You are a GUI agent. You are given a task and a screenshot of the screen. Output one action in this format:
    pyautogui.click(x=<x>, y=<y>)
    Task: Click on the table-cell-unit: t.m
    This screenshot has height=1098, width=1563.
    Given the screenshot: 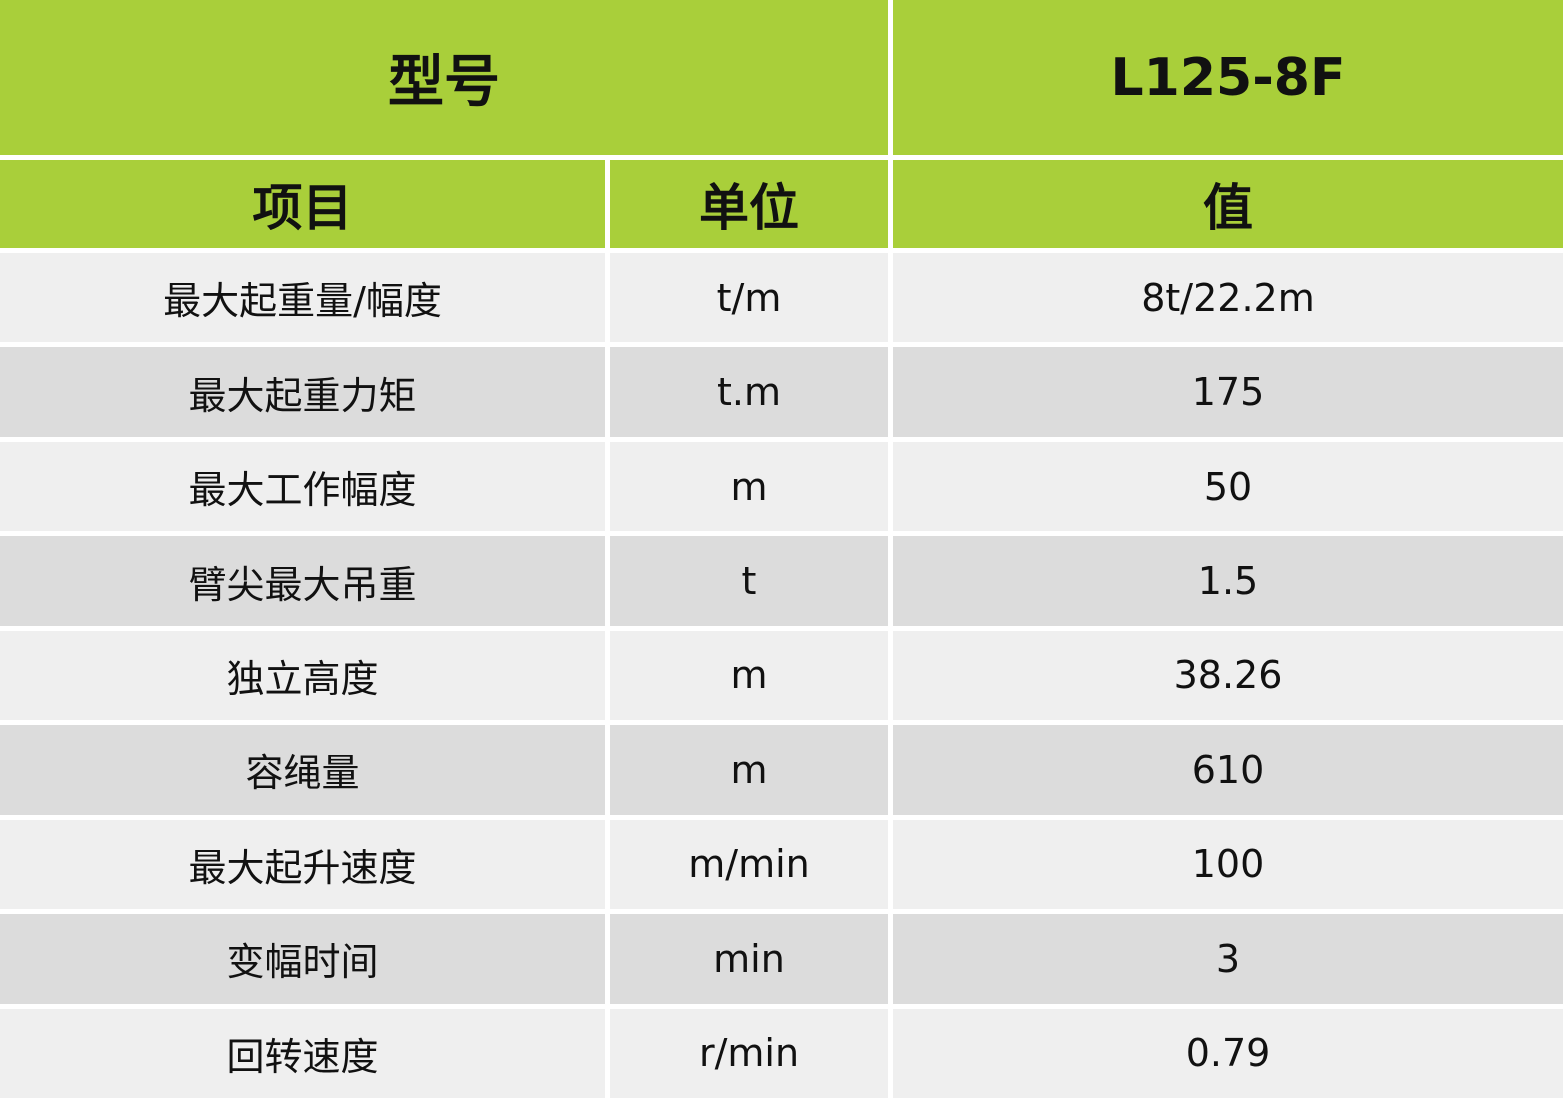 What is the action you would take?
    pyautogui.click(x=749, y=392)
    